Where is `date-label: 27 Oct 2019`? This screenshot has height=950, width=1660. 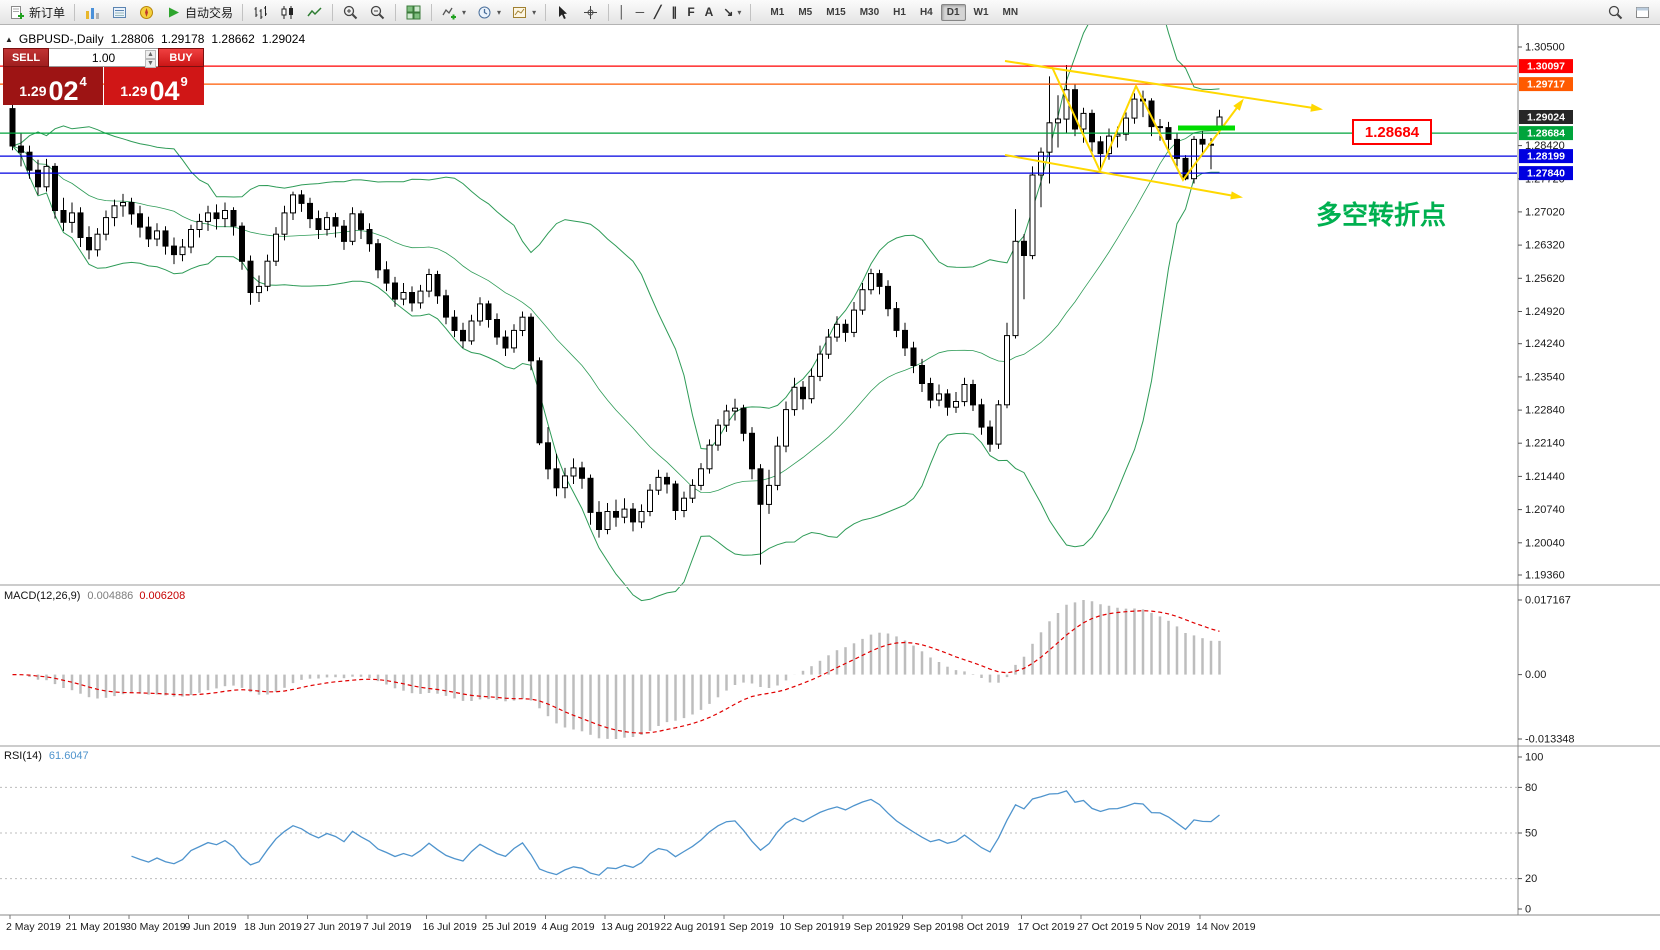
date-label: 27 Oct 2019 is located at coordinates (1105, 927).